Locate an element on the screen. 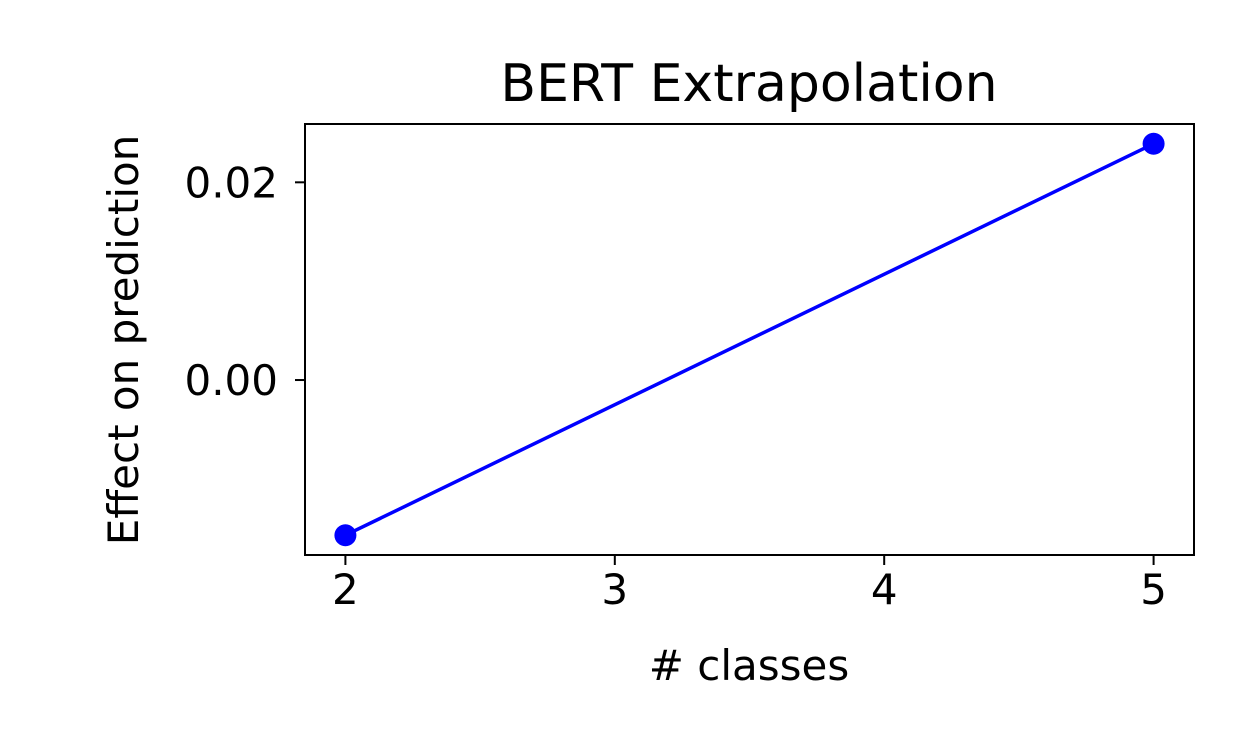  x-tick-label: 5 is located at coordinates (1153, 589).